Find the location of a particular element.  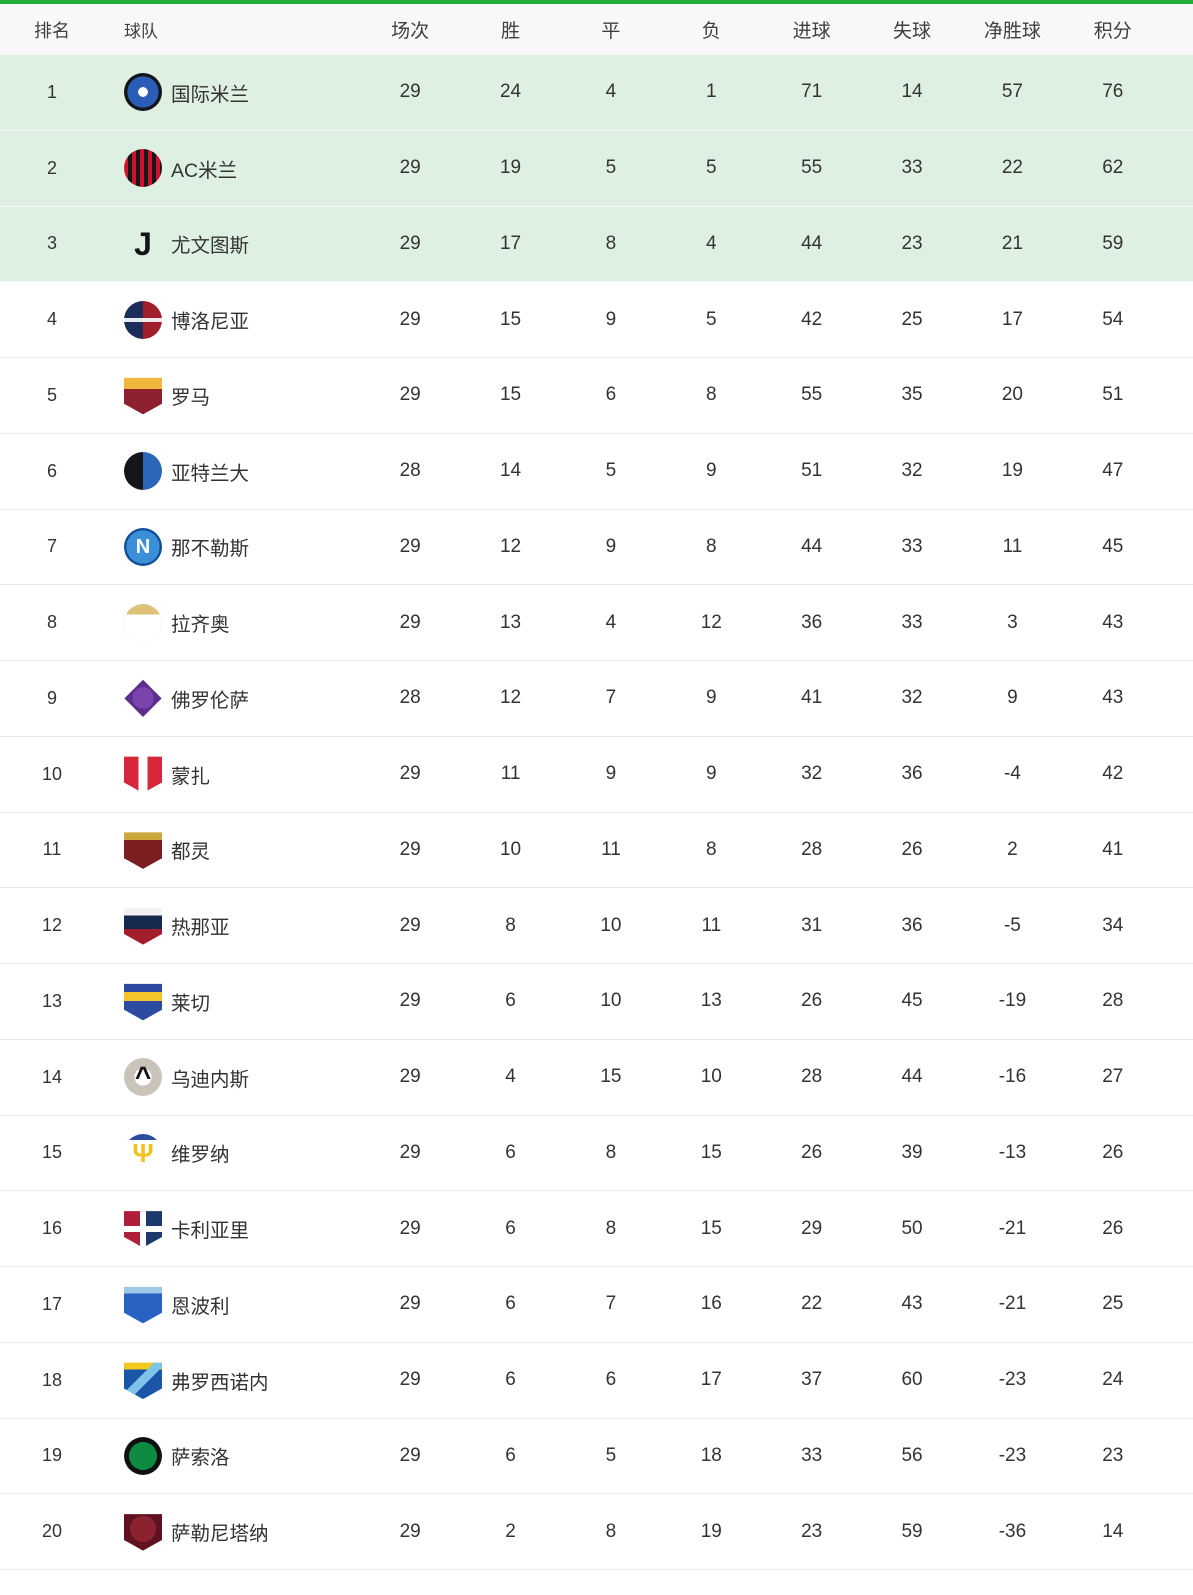

table-row: 10 蒙扎 29 11 9 9 32 36 -4 42 is located at coordinates (596, 774).